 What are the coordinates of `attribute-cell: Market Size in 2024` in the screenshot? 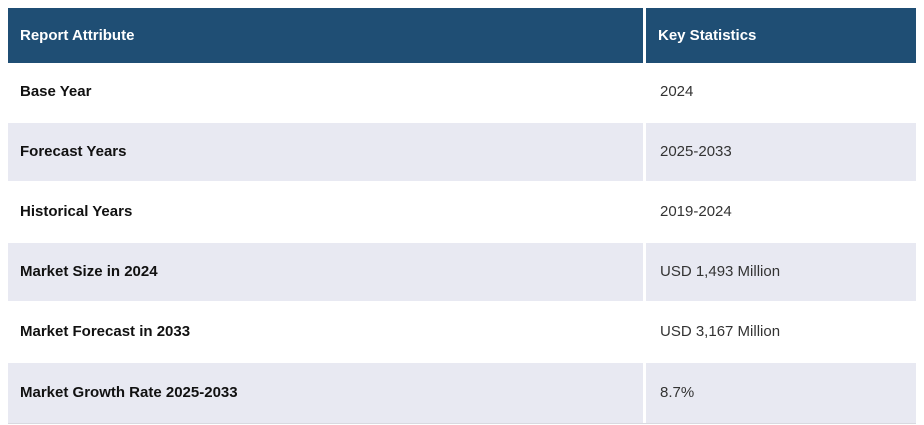 It's located at (327, 273).